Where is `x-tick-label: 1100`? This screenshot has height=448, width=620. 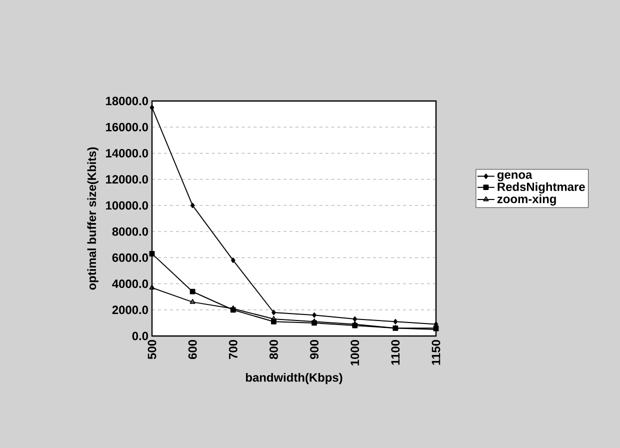 x-tick-label: 1100 is located at coordinates (395, 352).